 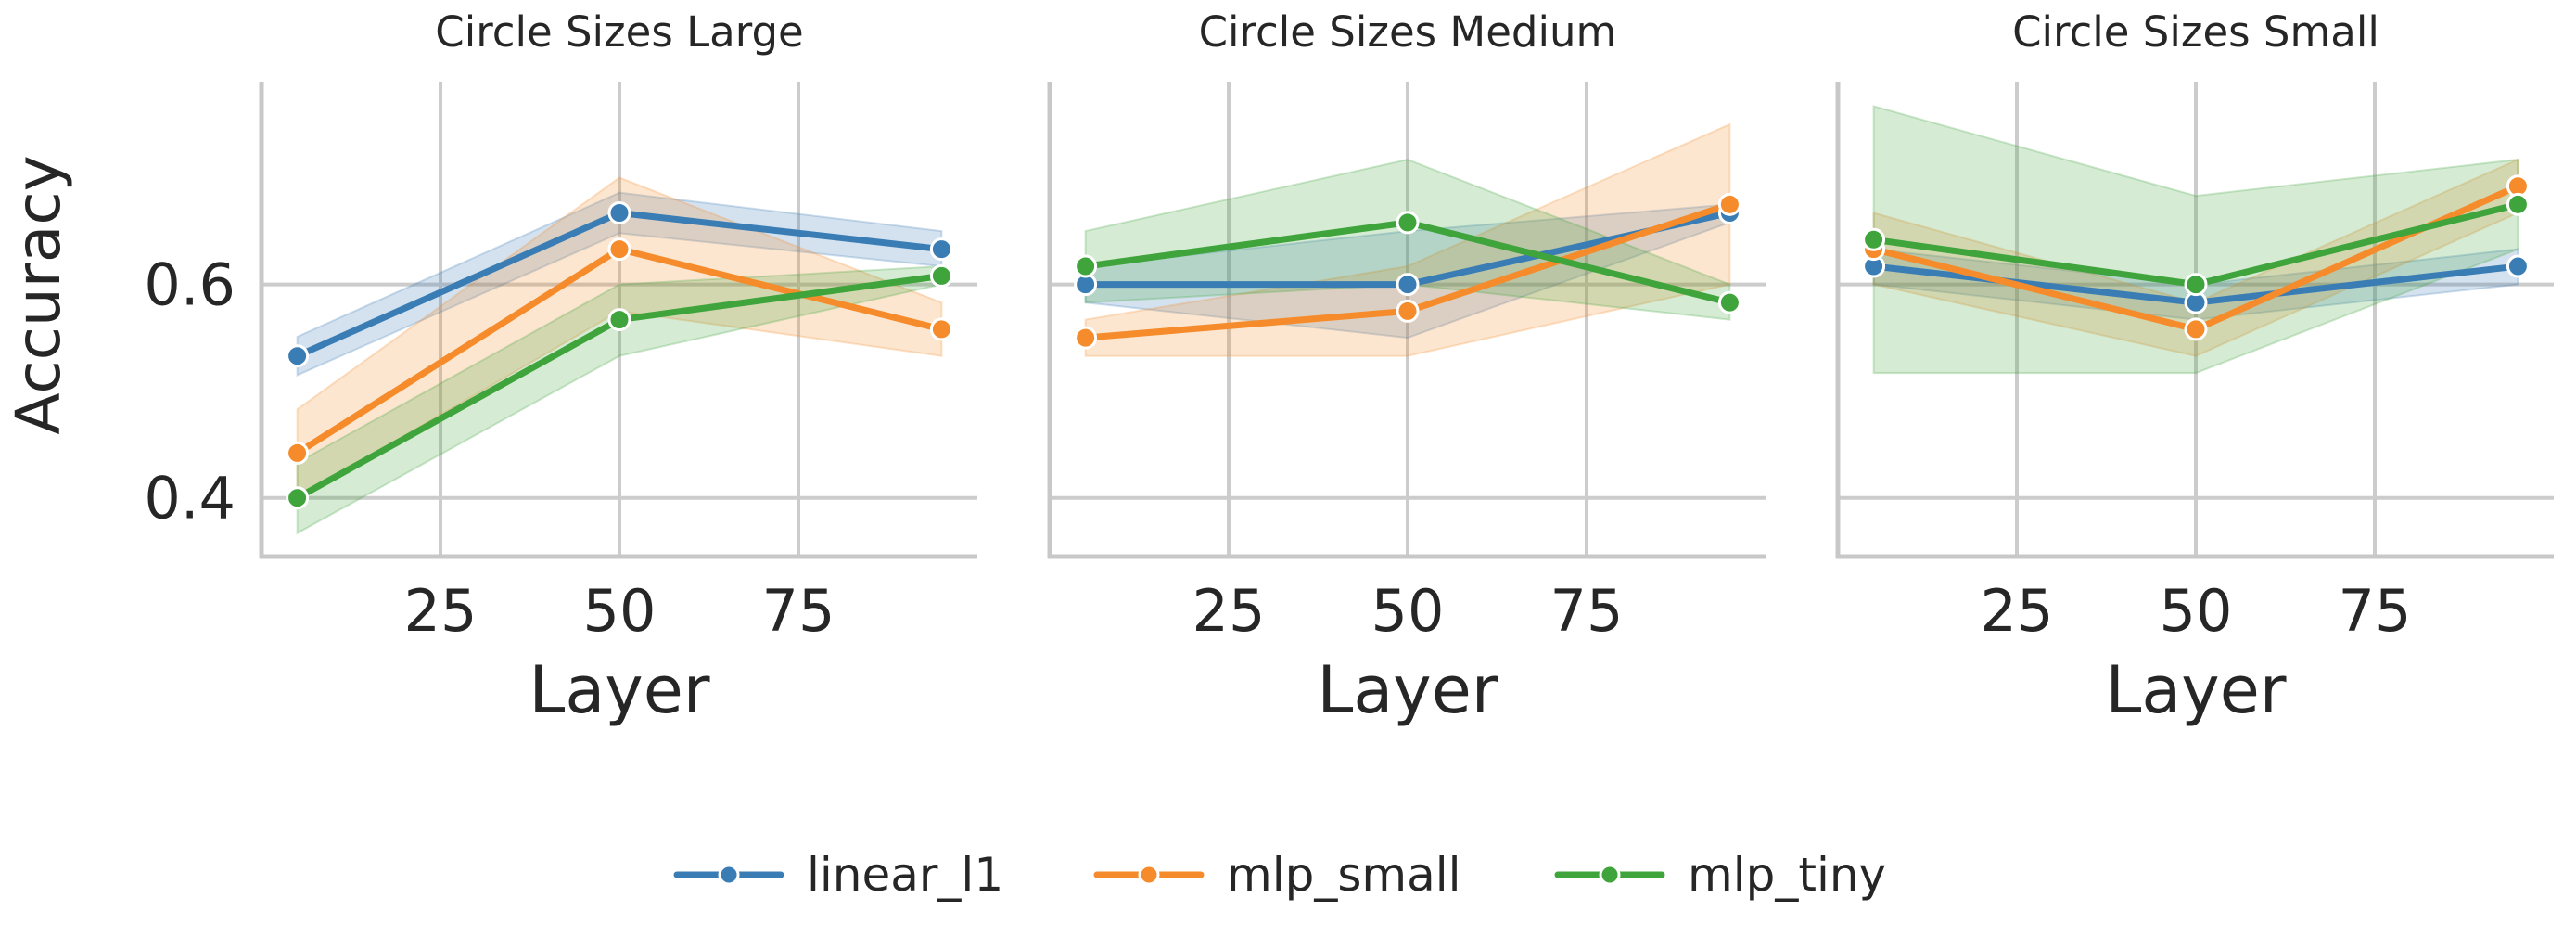 I want to click on legend-entry-linear-l1: linear_l1, so click(x=838, y=875).